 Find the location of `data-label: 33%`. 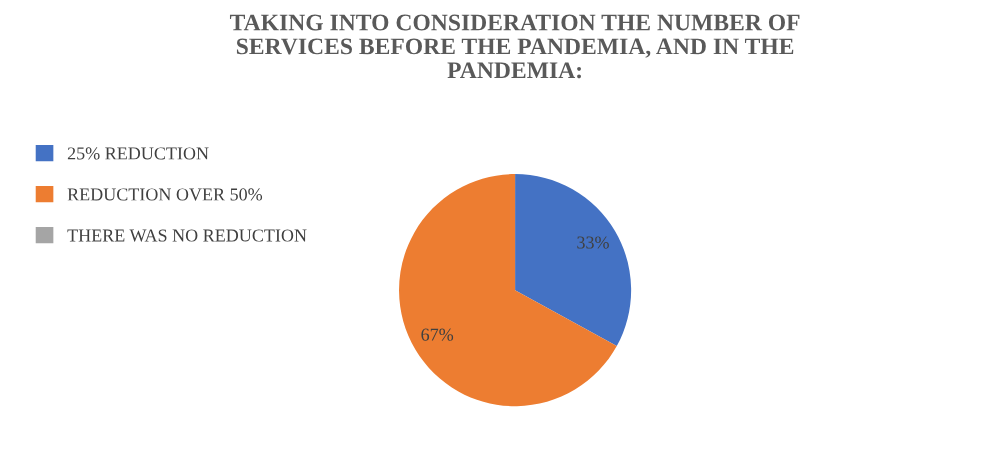

data-label: 33% is located at coordinates (593, 242).